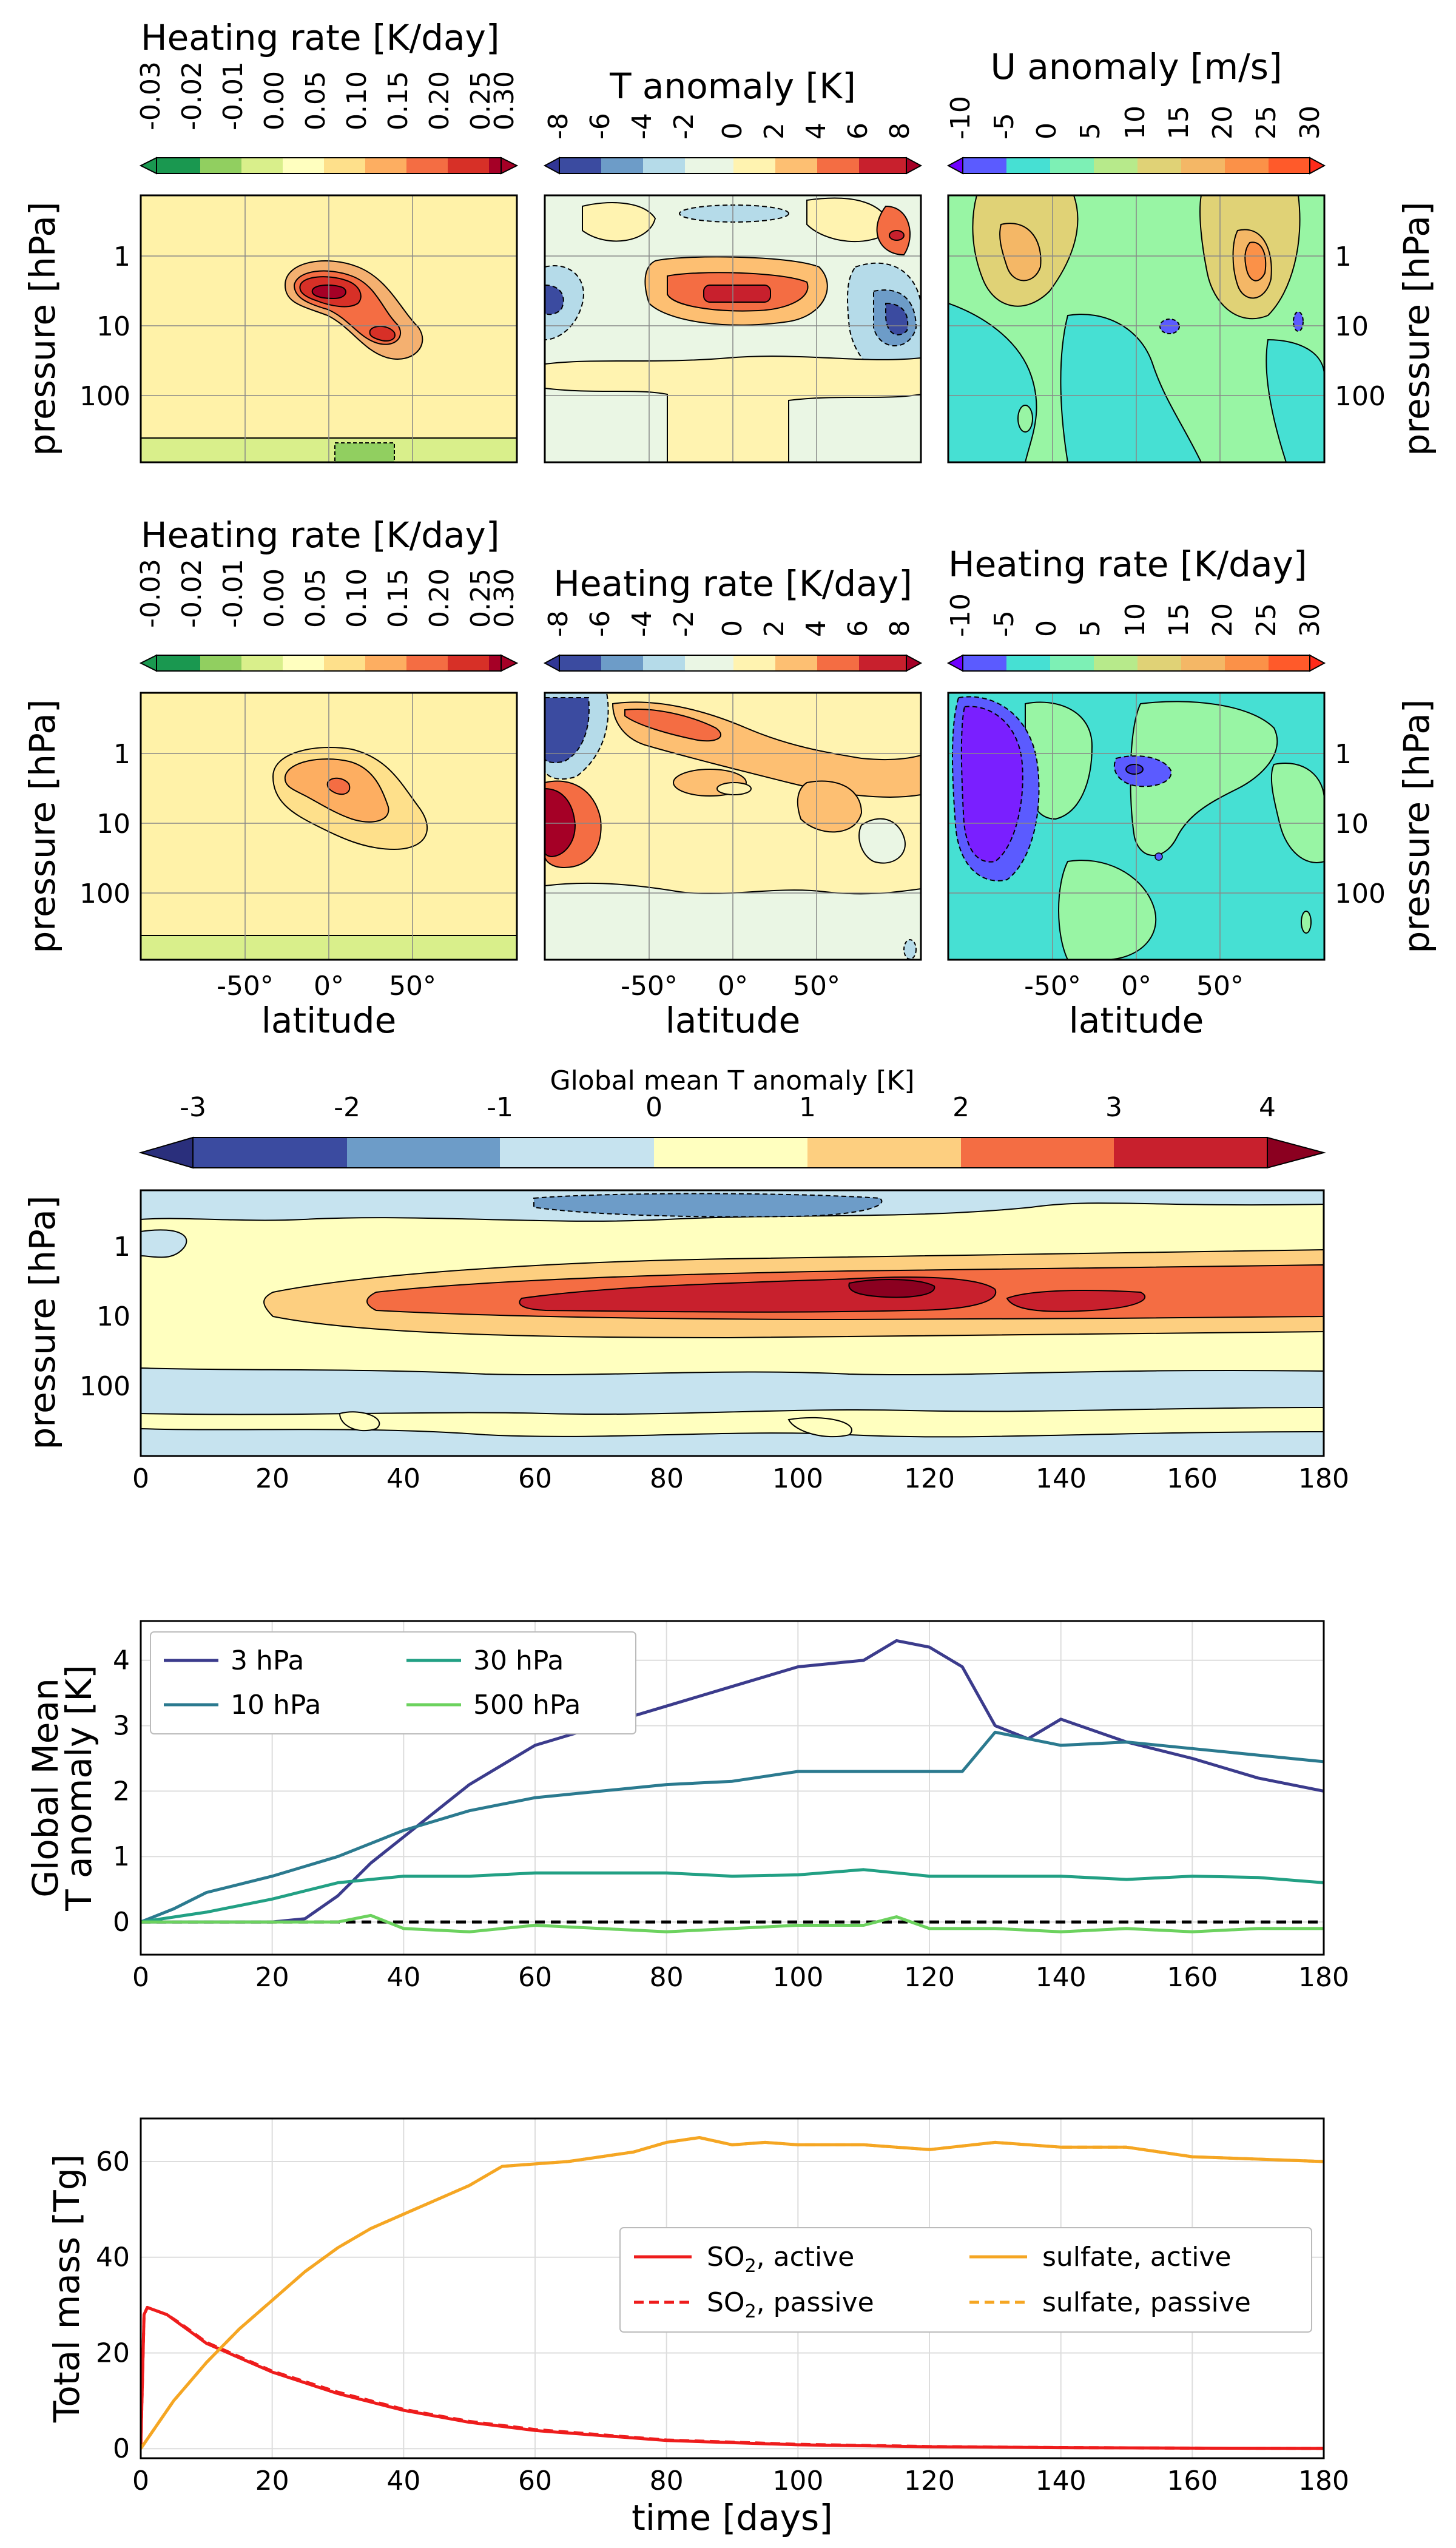  What do you see at coordinates (797, 1478) in the screenshot?
I see `xtick: 100` at bounding box center [797, 1478].